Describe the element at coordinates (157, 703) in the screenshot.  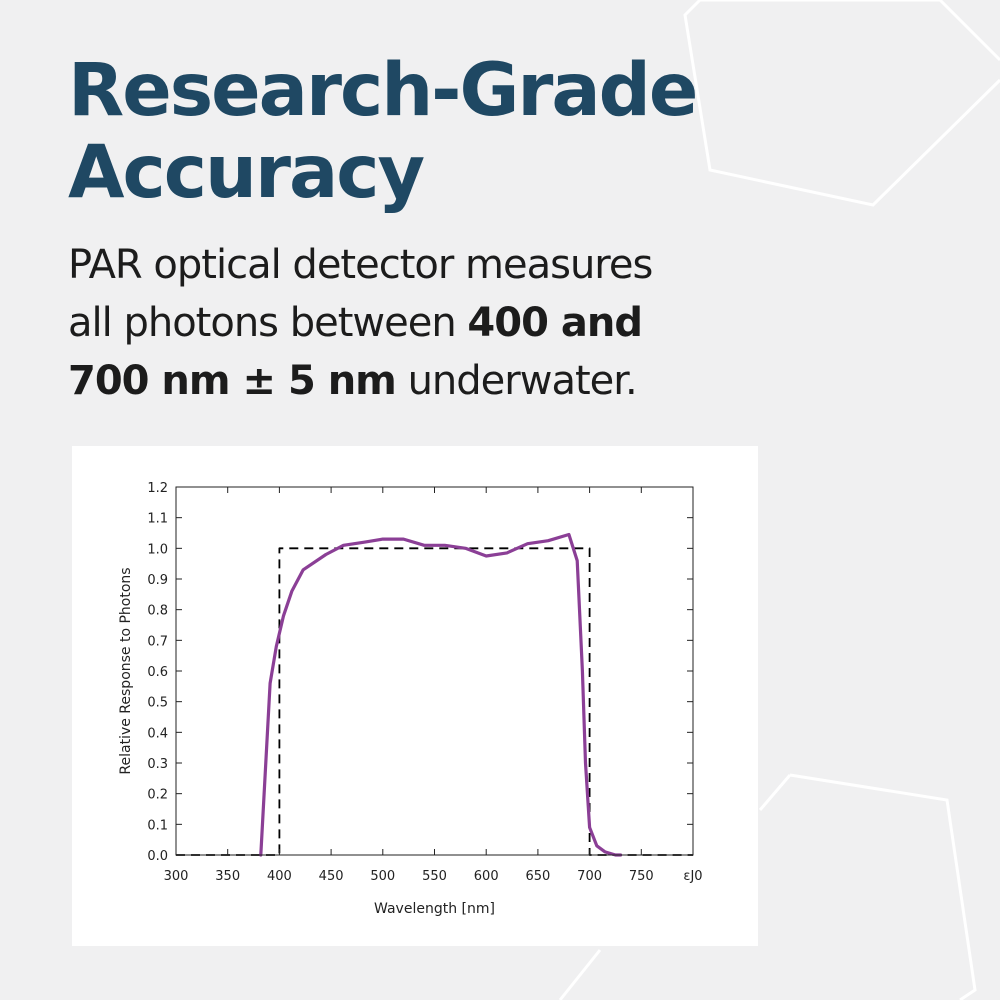
I see `y-tick-label: 0.5` at that location.